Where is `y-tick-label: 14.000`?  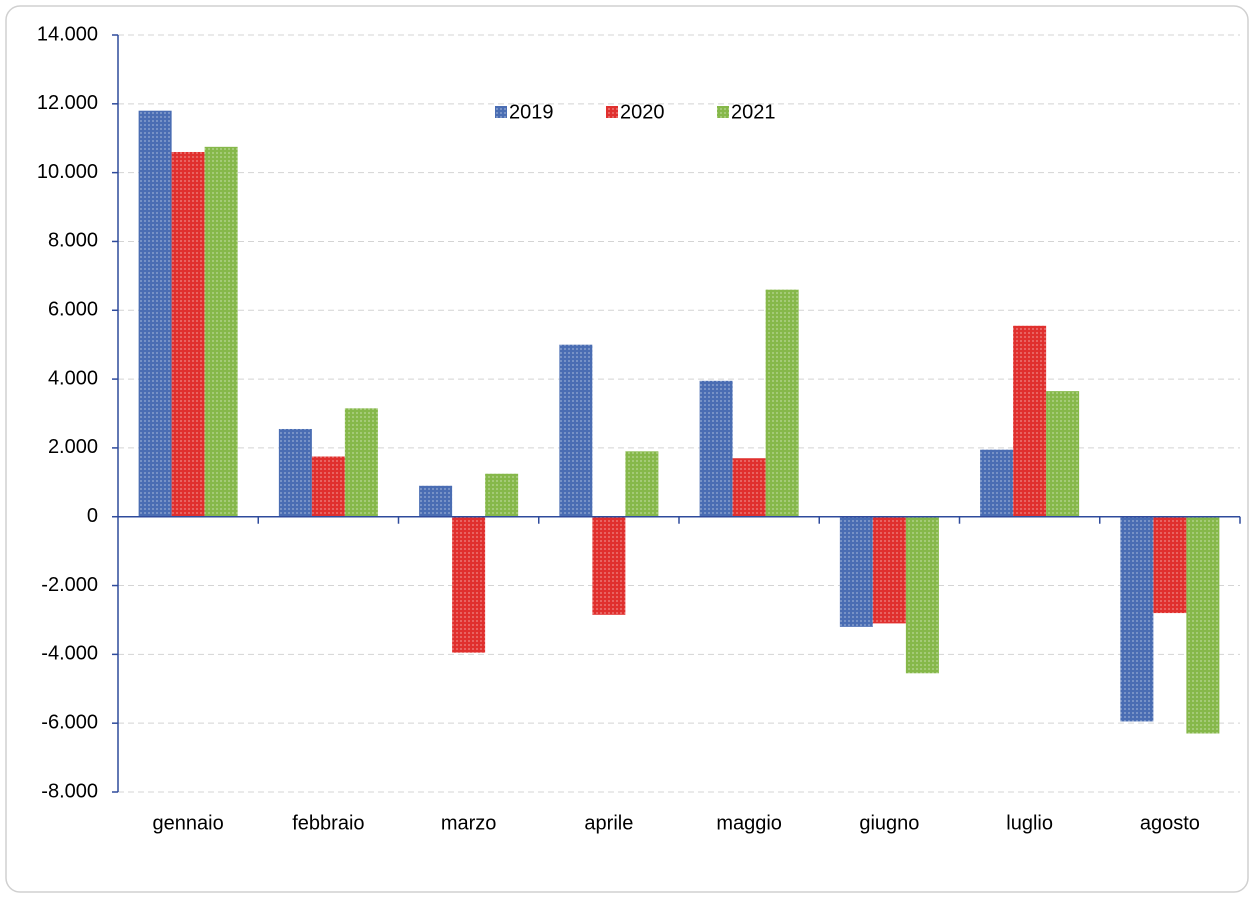
y-tick-label: 14.000 is located at coordinates (67, 34).